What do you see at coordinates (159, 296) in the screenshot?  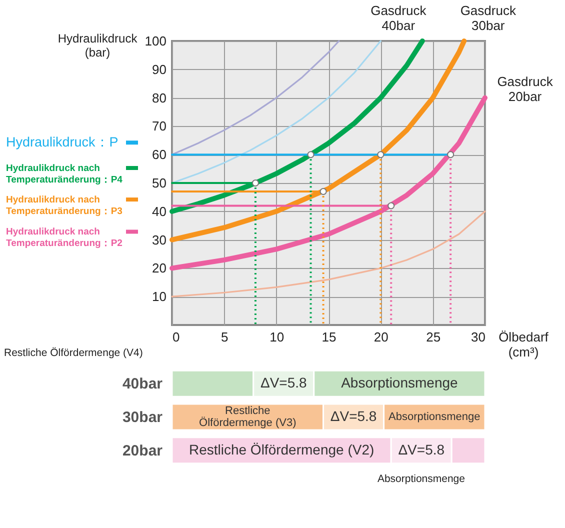 I see `y-tick-label: 10` at bounding box center [159, 296].